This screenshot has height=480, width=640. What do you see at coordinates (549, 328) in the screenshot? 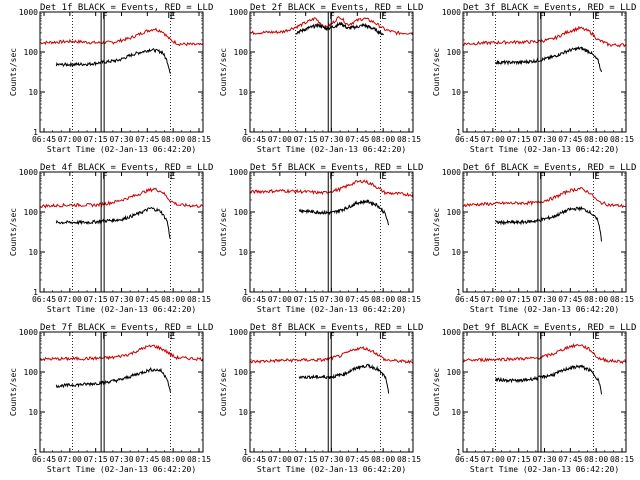
I see `panel-title: Det 9f BLACK = Events, RED = LLD` at bounding box center [549, 328].